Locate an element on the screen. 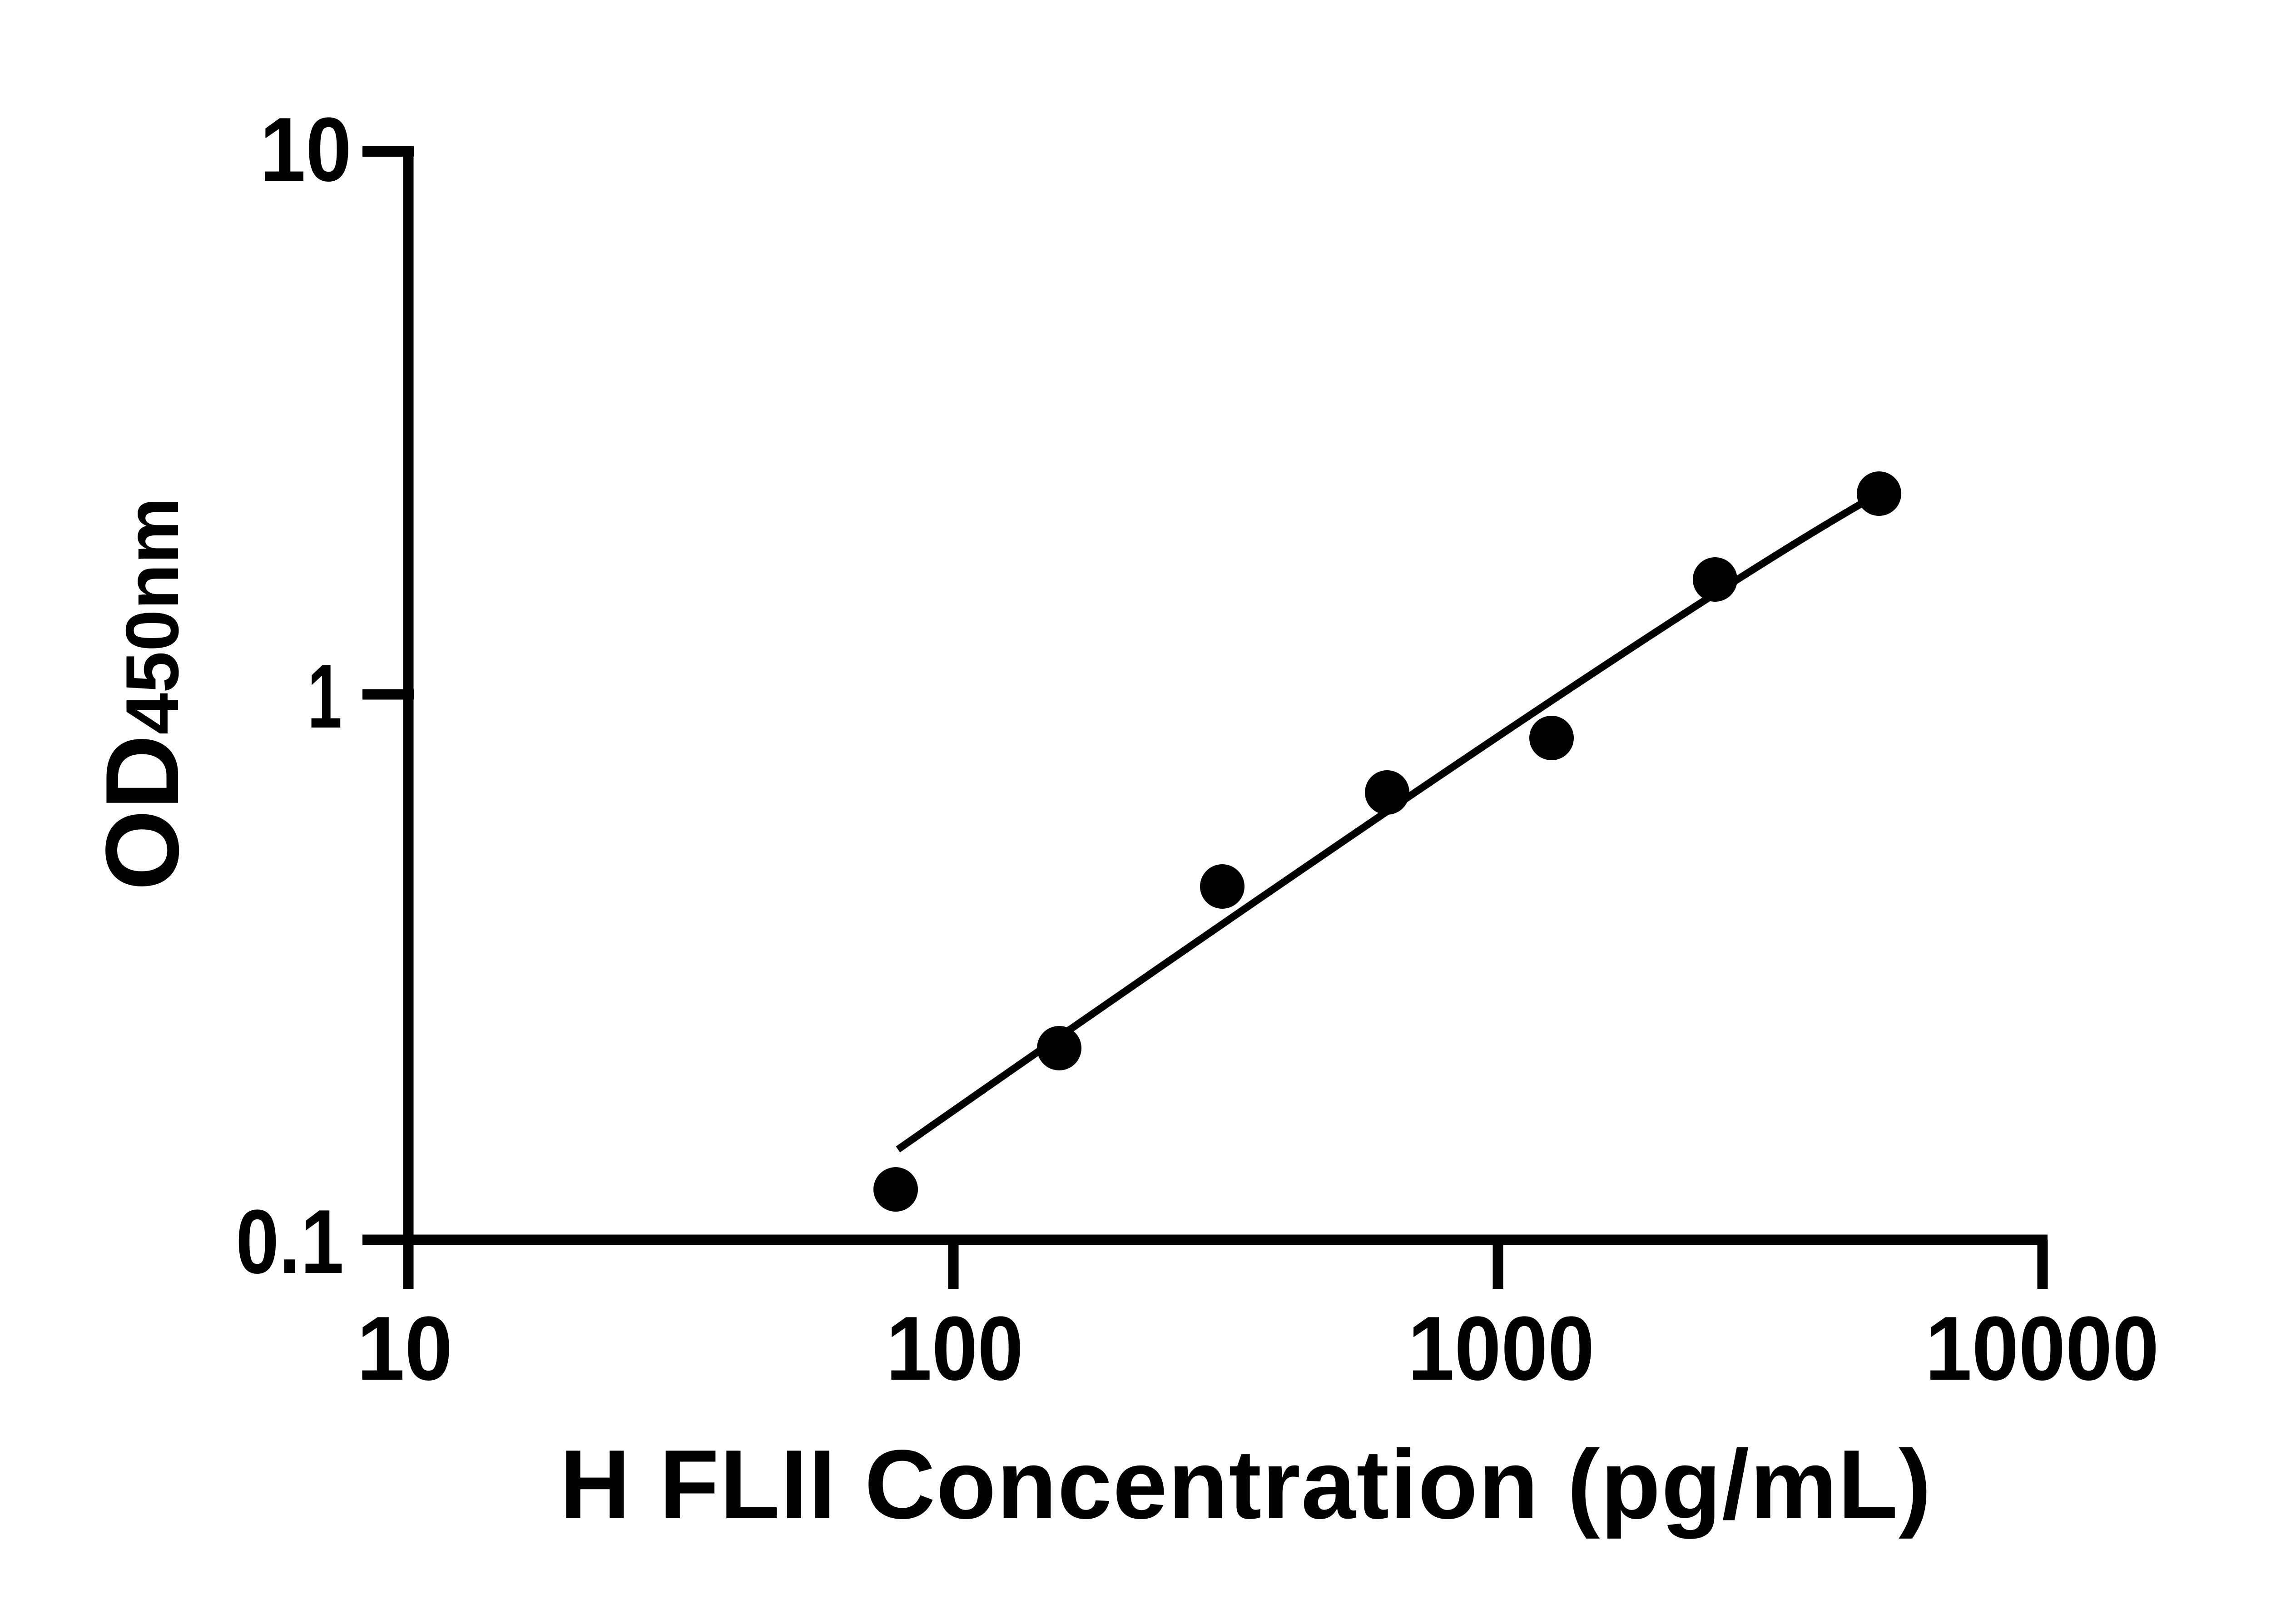 This screenshot has width=2271, height=1624. svg-text: 0.1 is located at coordinates (290, 1241).